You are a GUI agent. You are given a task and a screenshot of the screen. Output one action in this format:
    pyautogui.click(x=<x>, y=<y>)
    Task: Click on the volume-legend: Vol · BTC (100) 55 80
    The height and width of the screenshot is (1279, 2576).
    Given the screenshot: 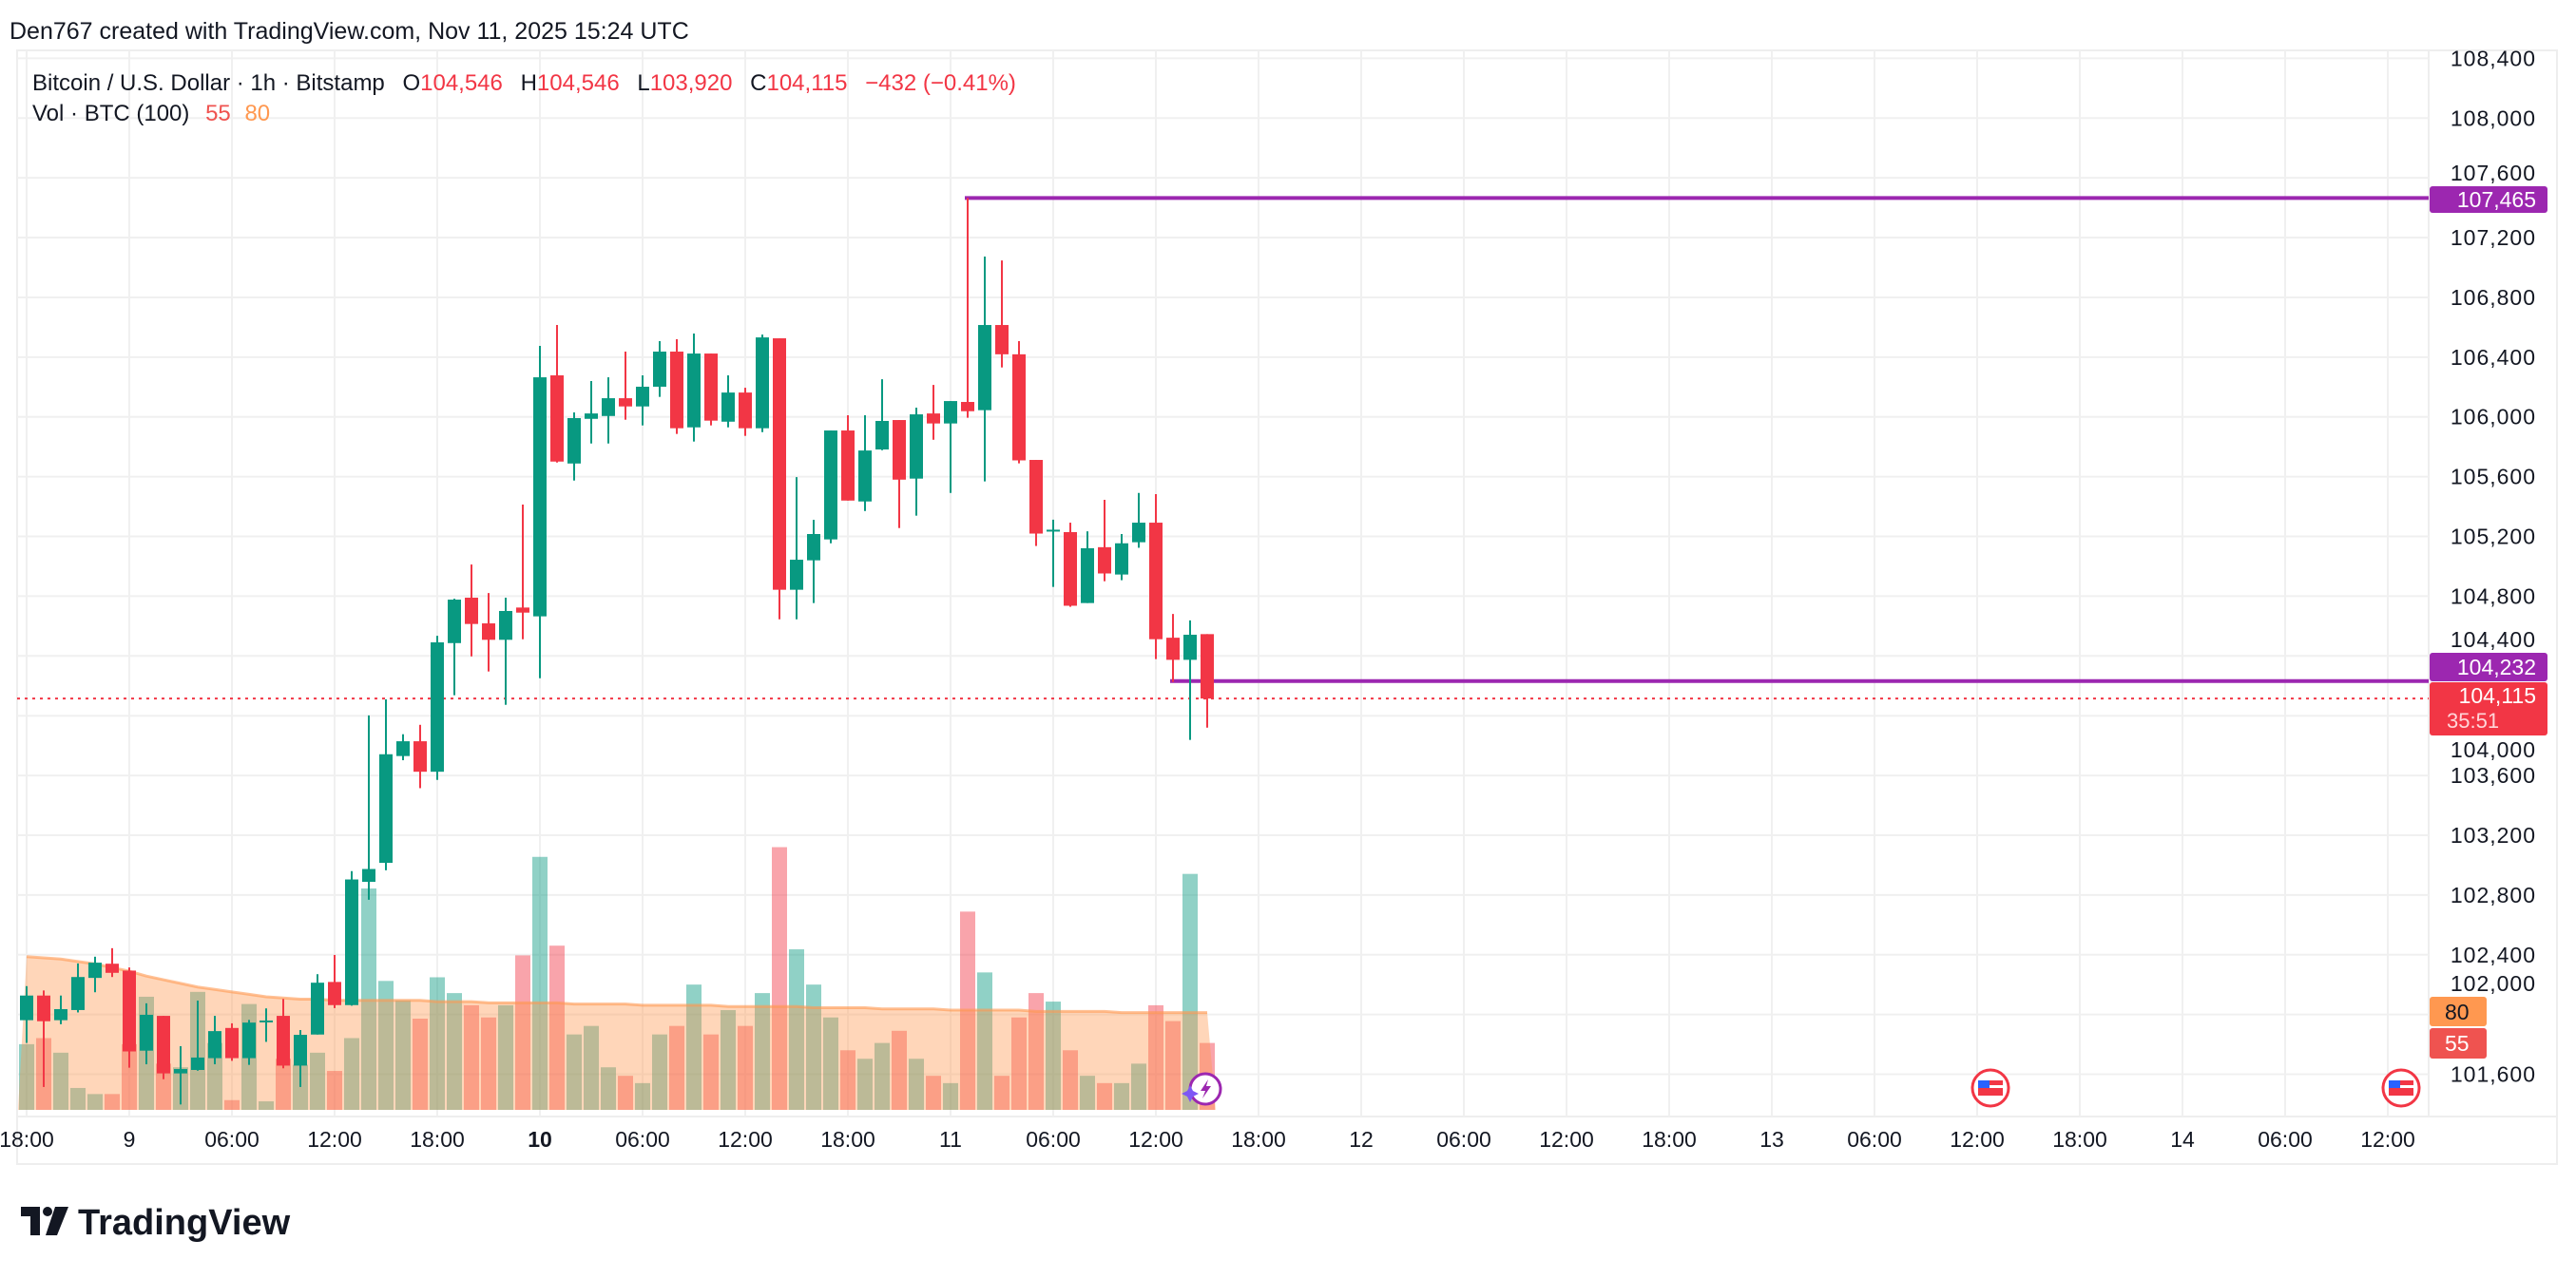 What is the action you would take?
    pyautogui.click(x=151, y=113)
    